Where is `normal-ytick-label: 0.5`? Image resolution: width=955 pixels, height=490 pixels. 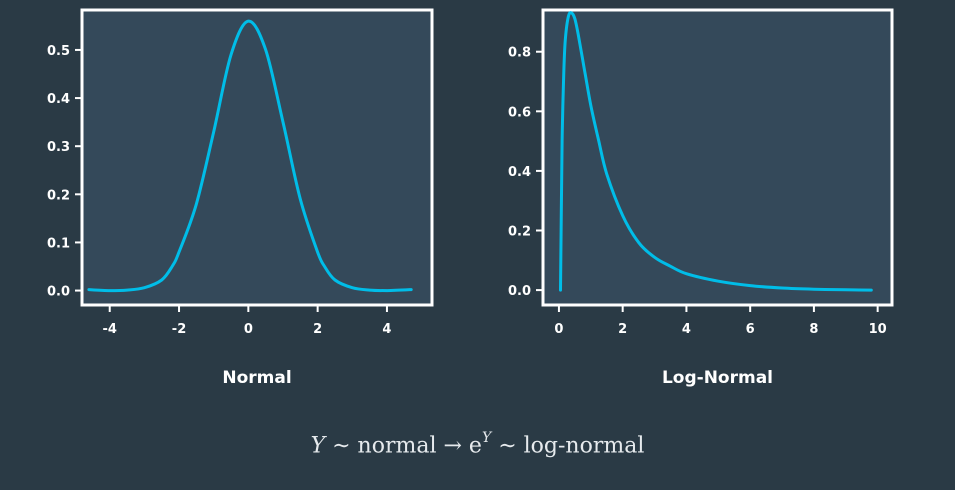
normal-ytick-label: 0.5 is located at coordinates (58, 51).